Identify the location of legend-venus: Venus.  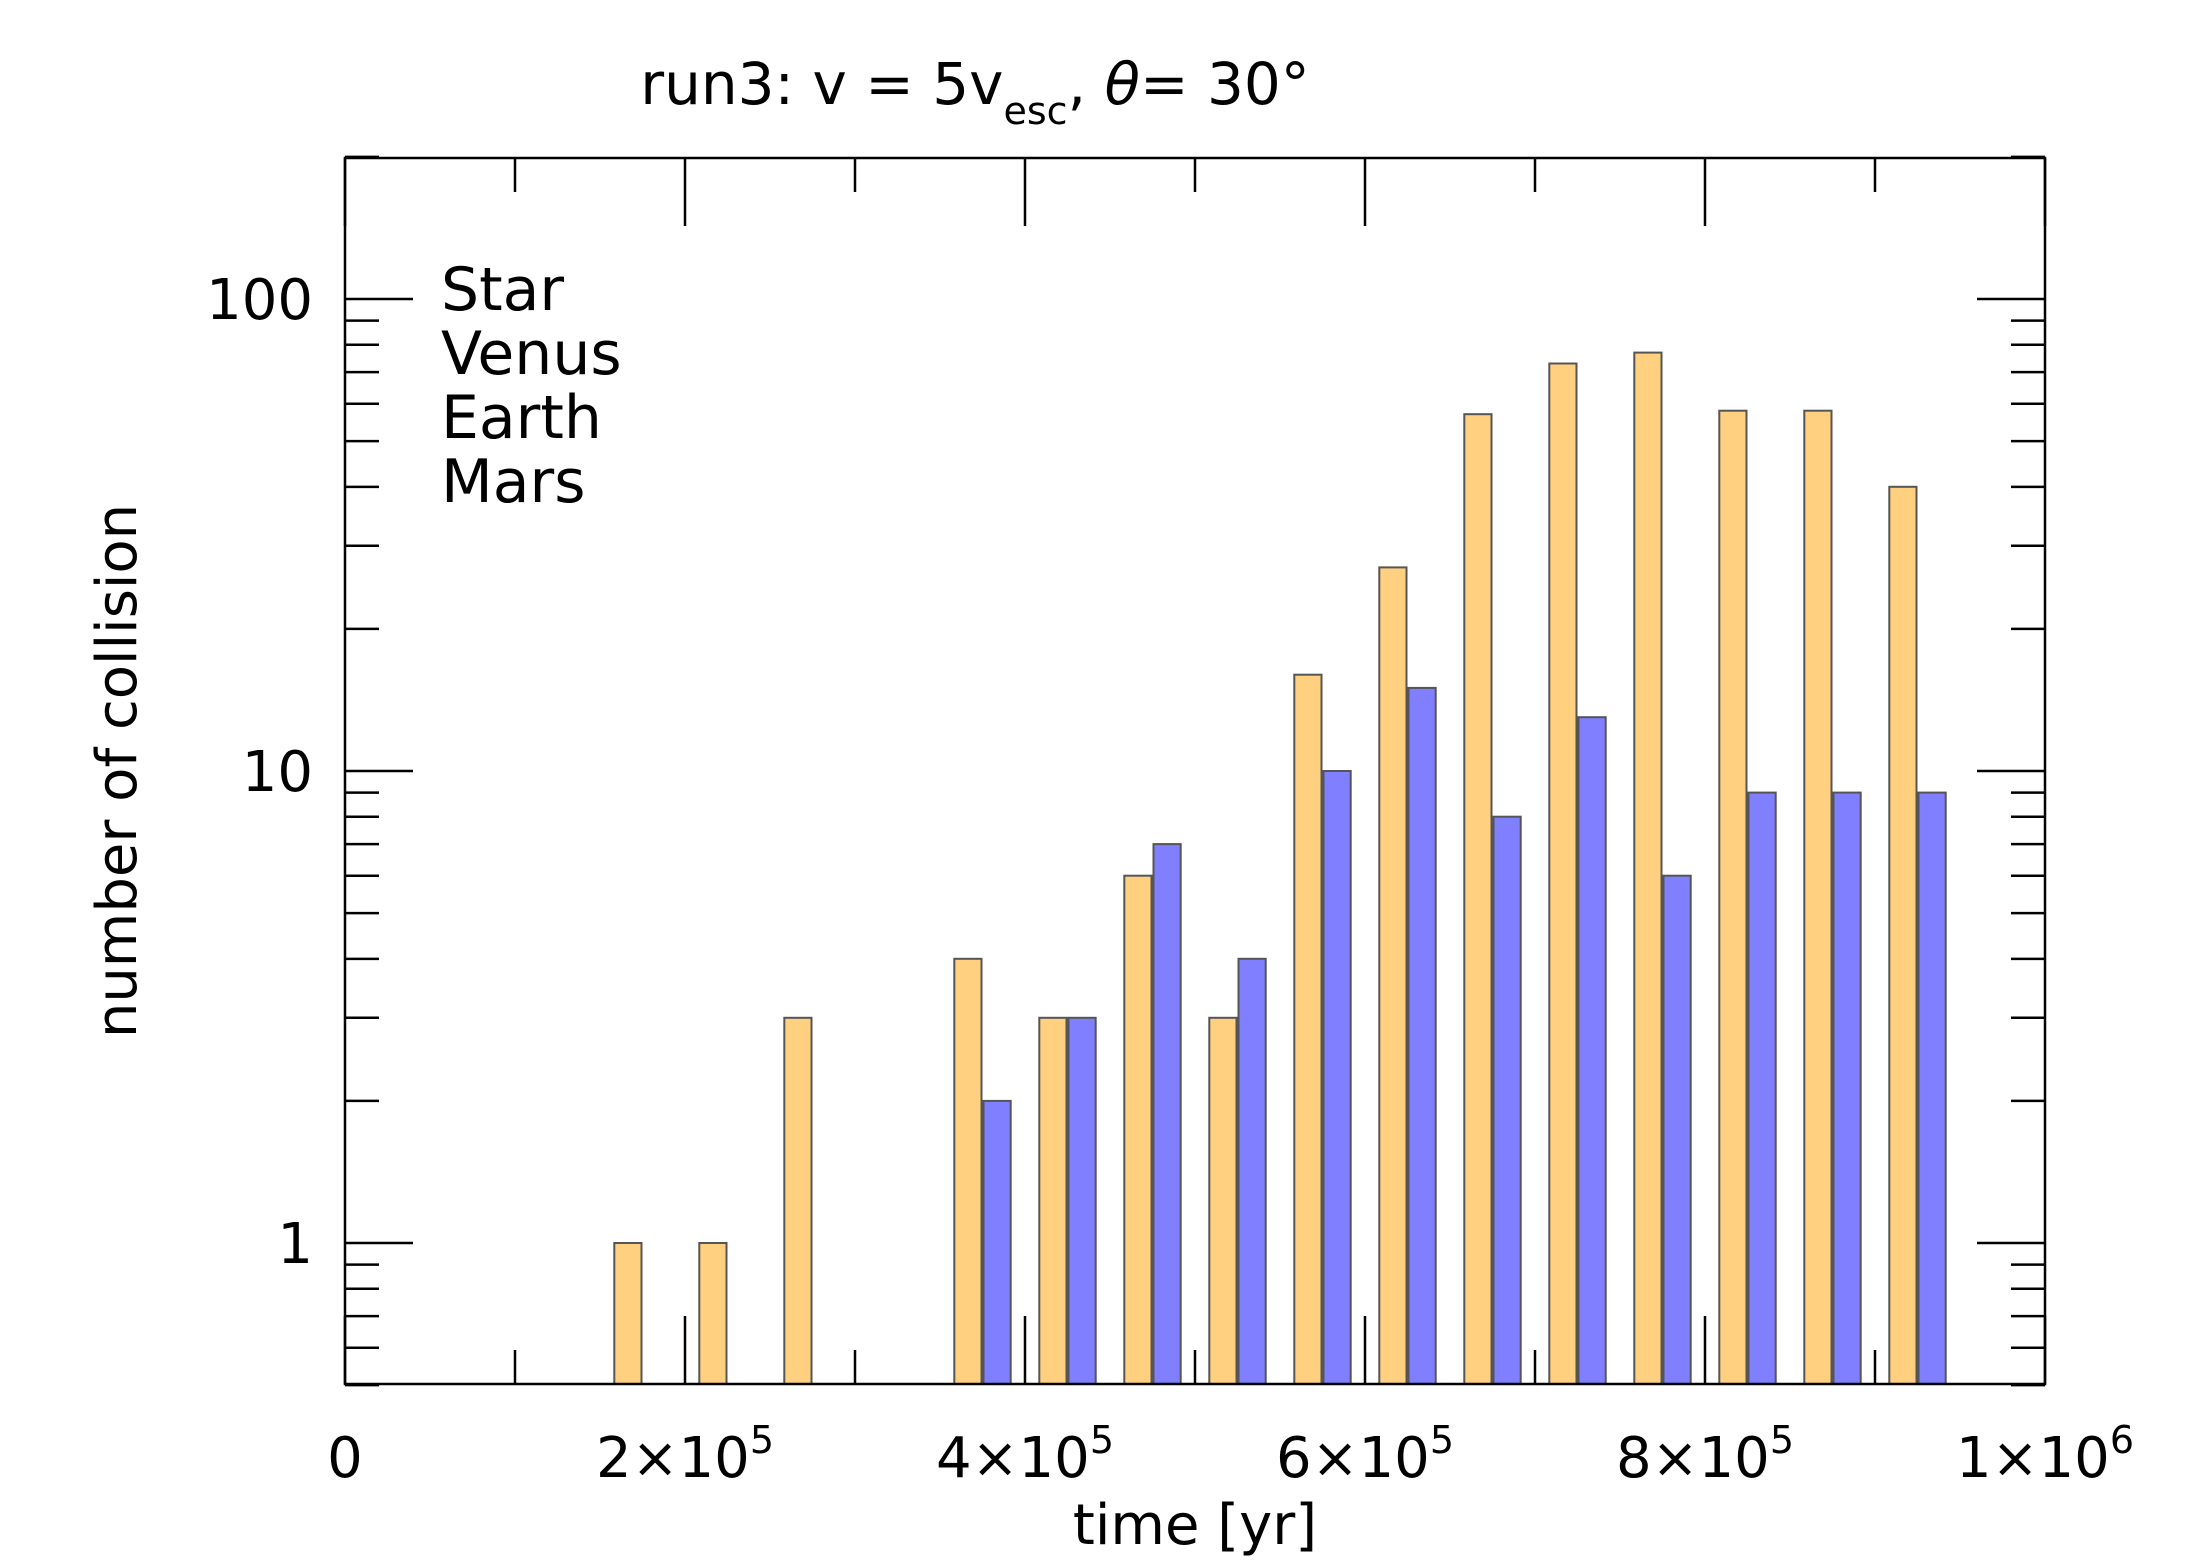
(531, 354).